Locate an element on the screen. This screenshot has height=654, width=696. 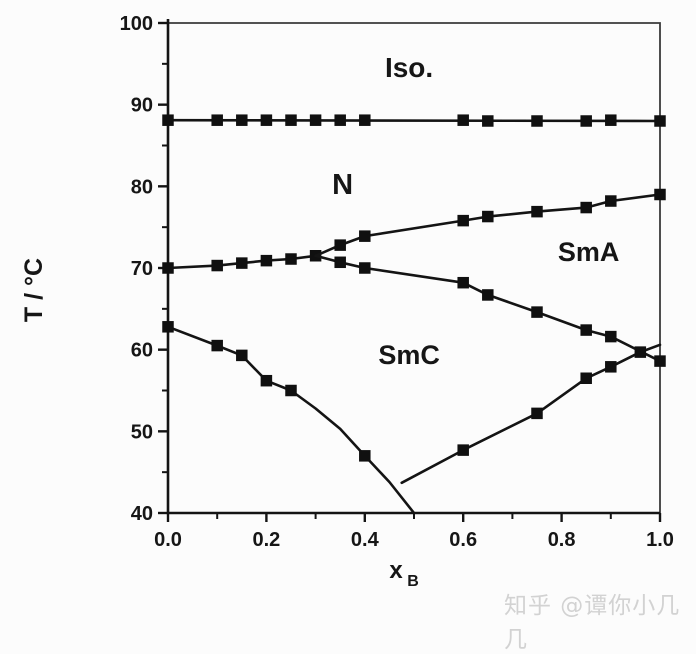
y-tick-label: 90 is located at coordinates (142, 106).